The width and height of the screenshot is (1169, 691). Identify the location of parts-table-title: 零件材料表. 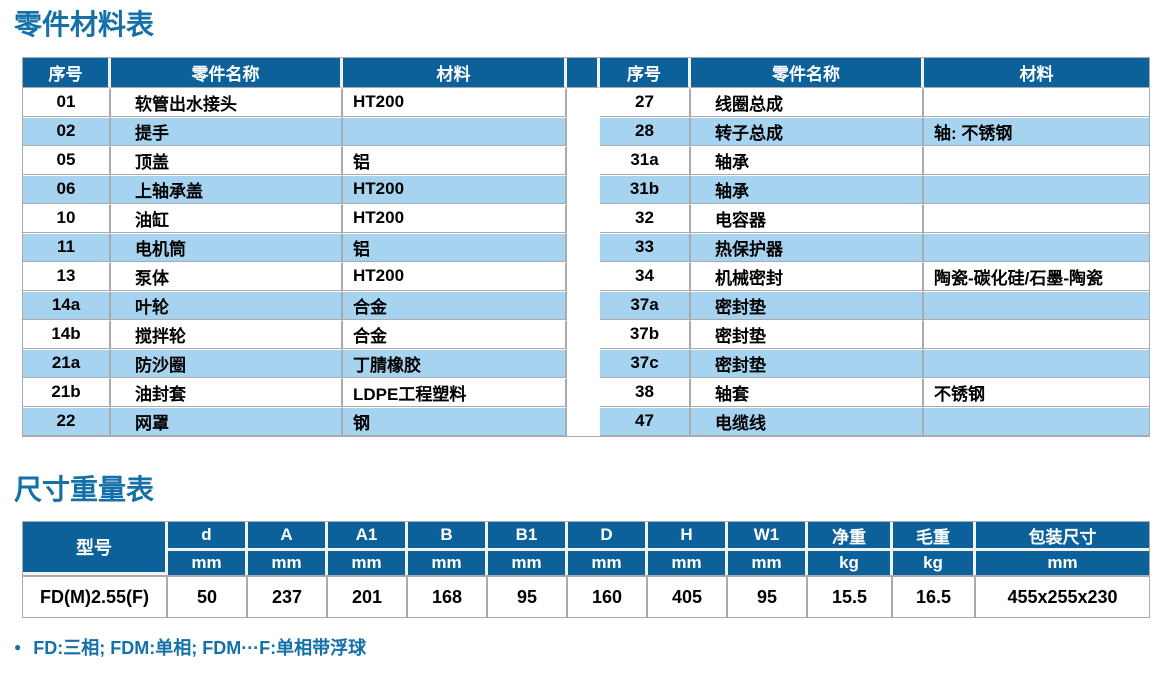
(84, 24).